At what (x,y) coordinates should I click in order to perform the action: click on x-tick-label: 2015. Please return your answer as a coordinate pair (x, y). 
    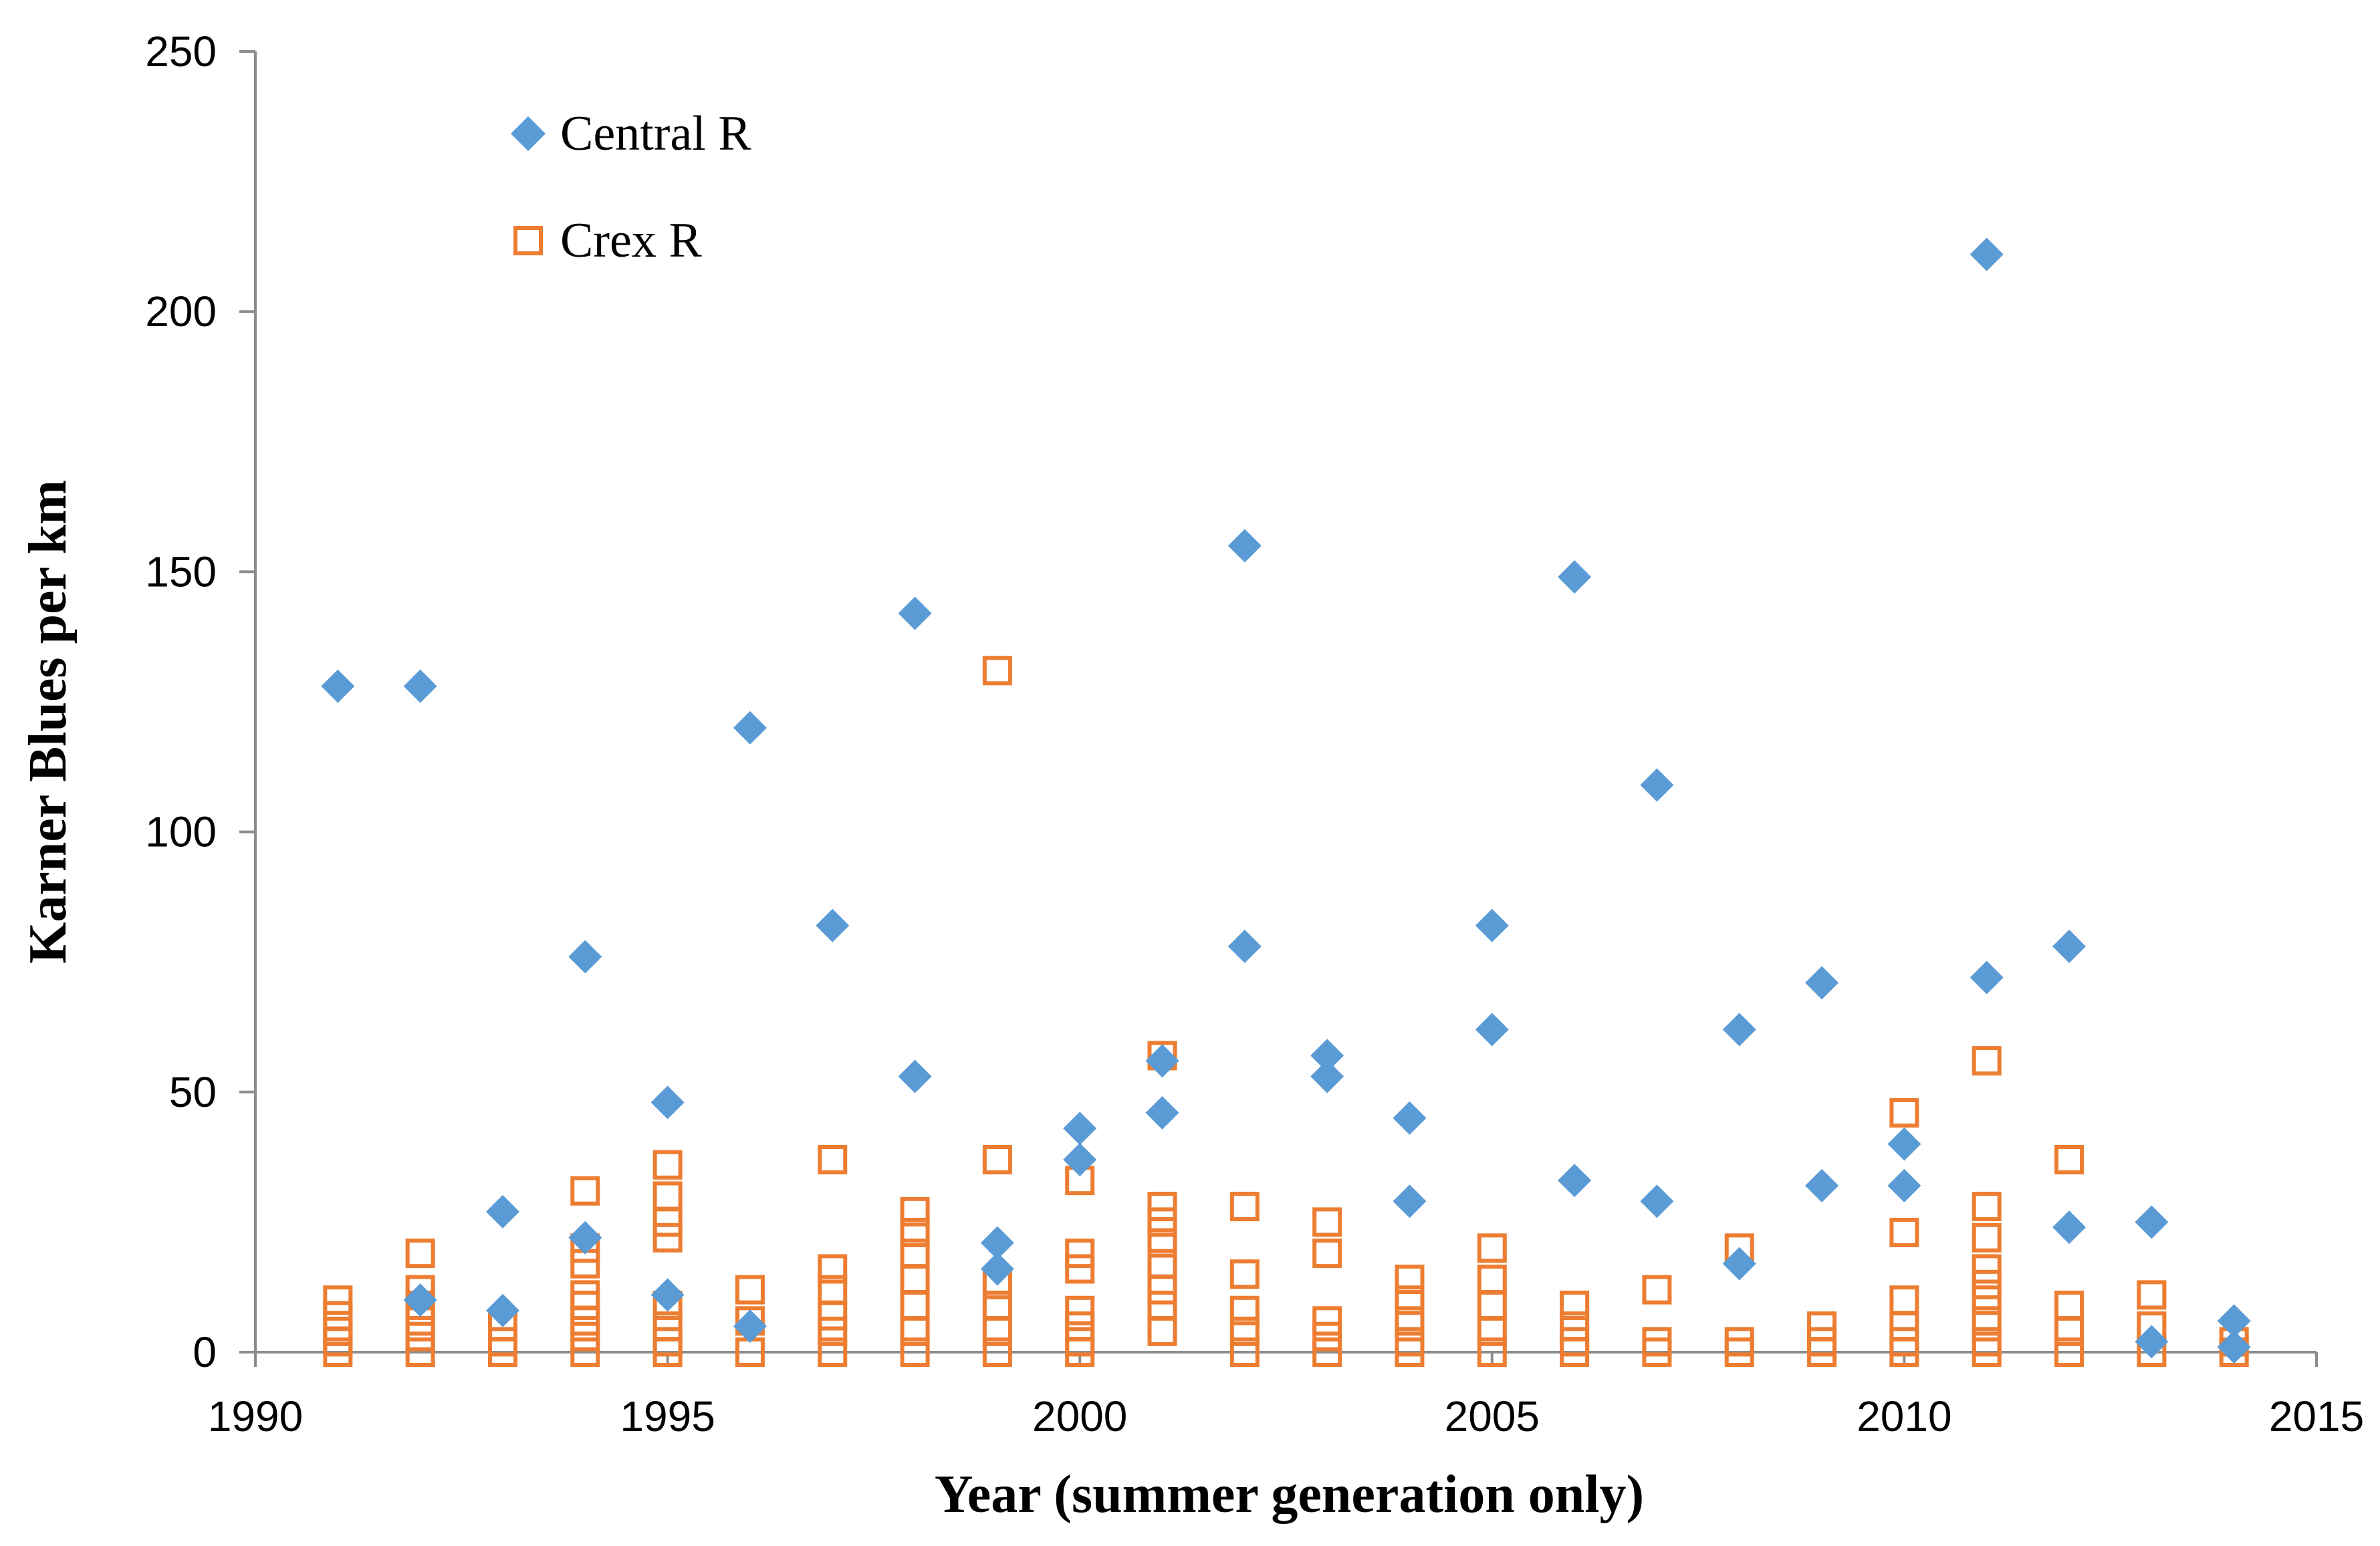
    Looking at the image, I should click on (2316, 1416).